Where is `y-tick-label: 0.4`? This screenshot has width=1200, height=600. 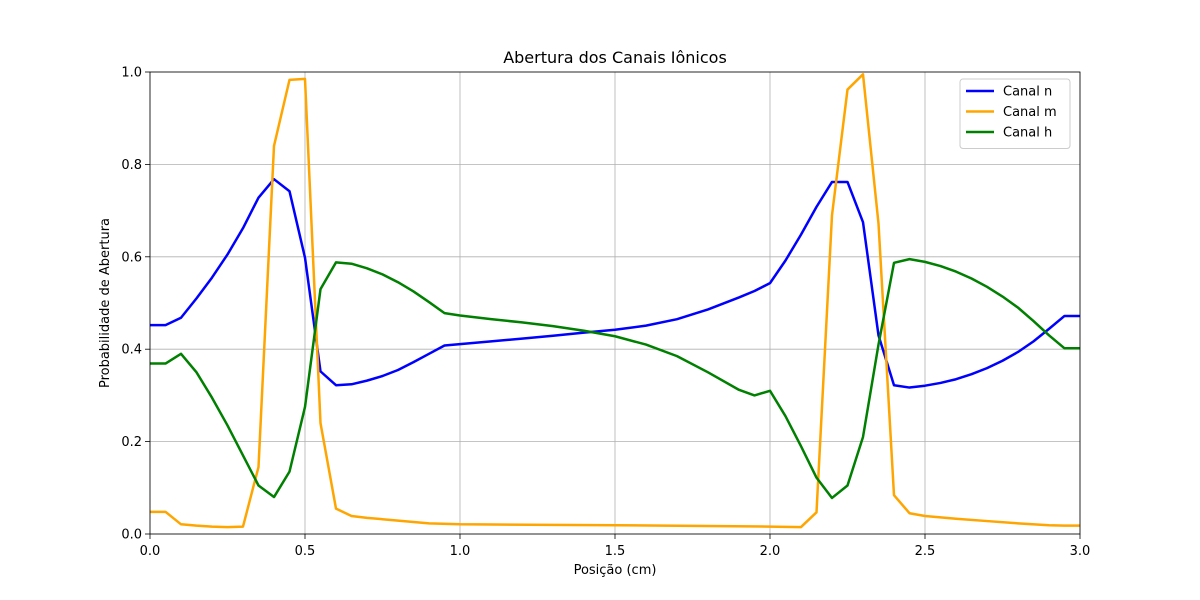
y-tick-label: 0.4 is located at coordinates (131, 350).